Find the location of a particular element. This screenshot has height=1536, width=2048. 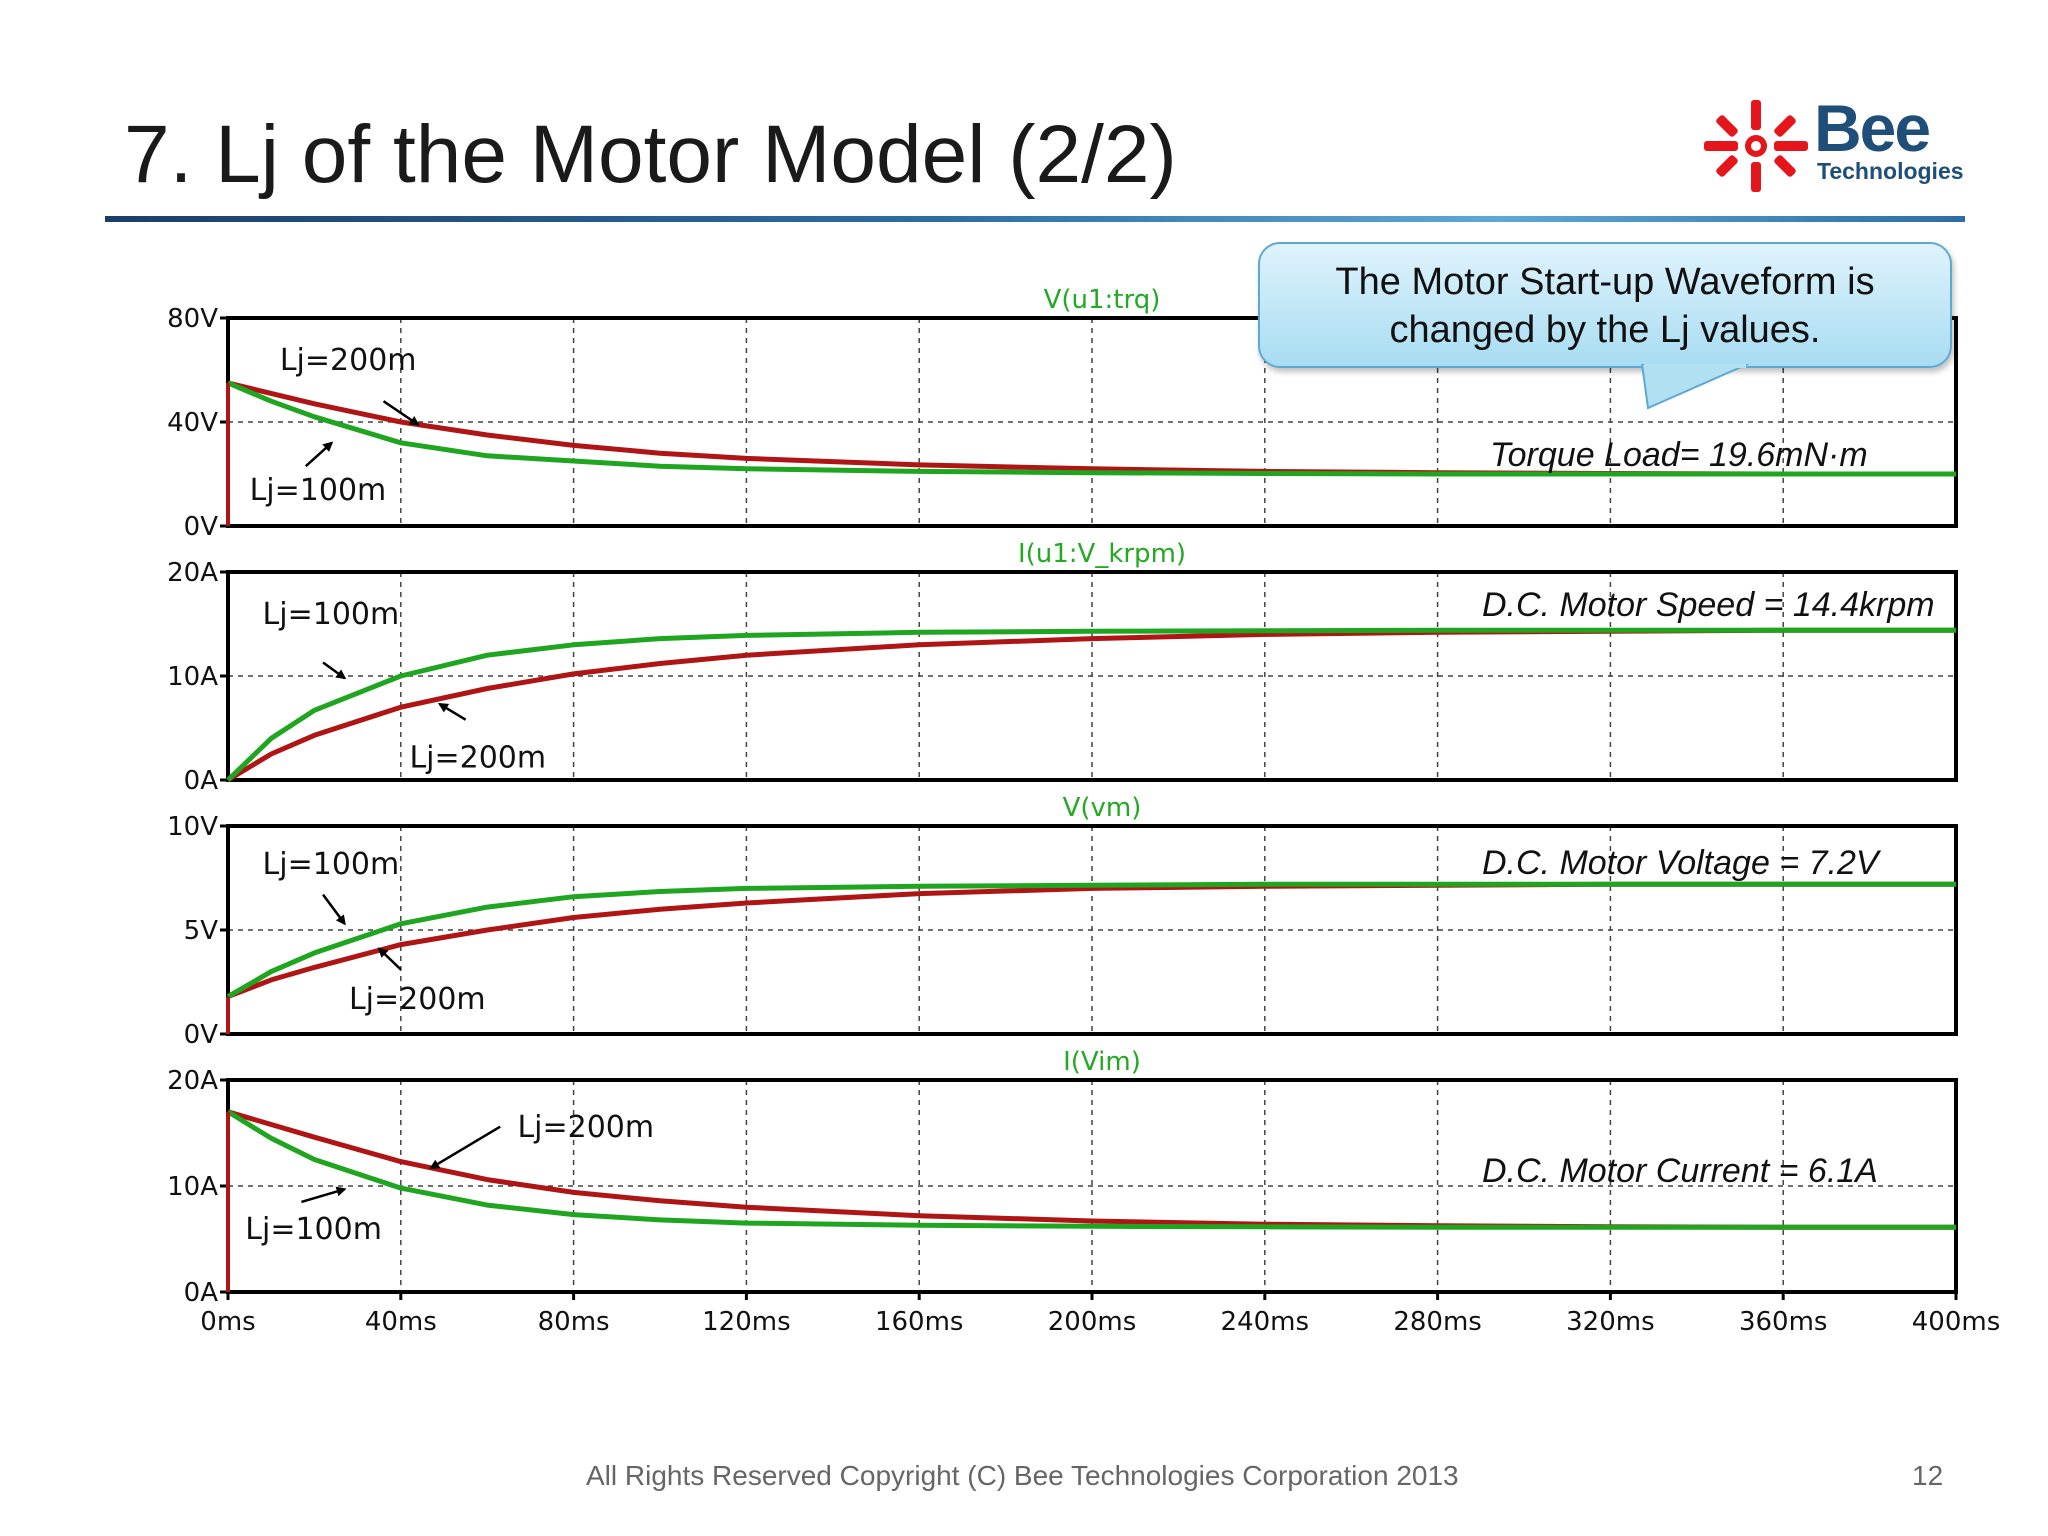

y-tick-label: 10V is located at coordinates (192, 827).